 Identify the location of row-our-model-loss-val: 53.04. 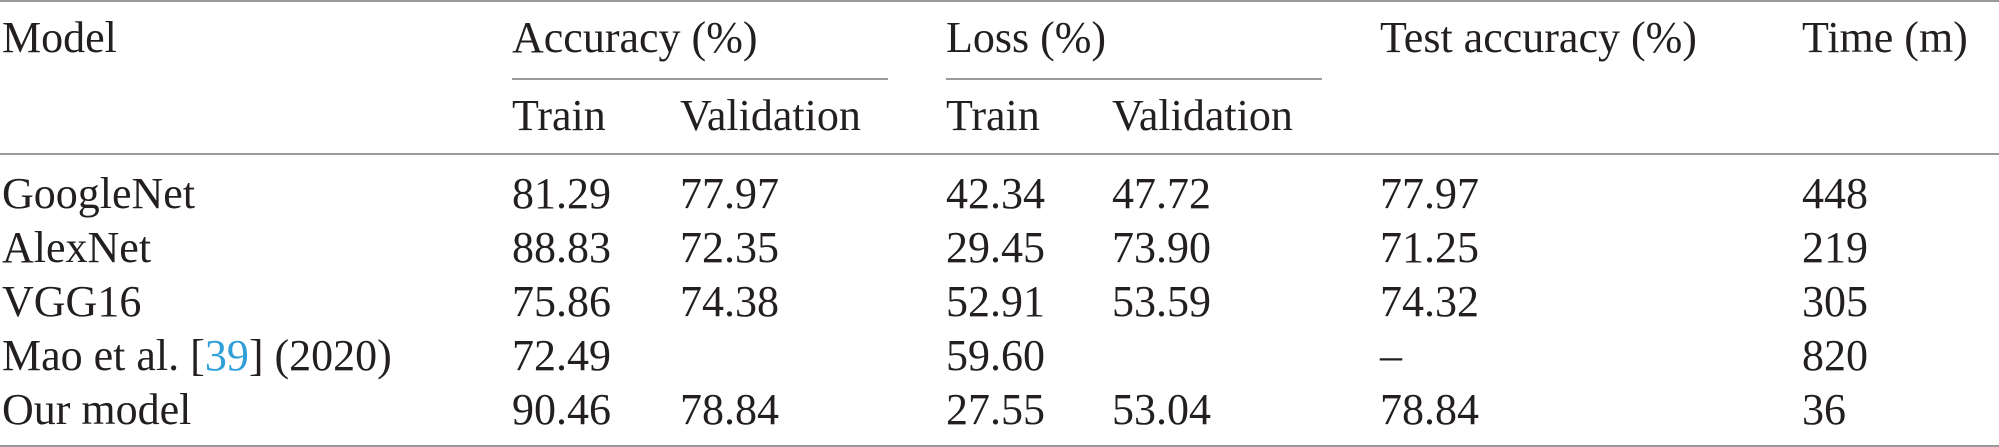
(1161, 409).